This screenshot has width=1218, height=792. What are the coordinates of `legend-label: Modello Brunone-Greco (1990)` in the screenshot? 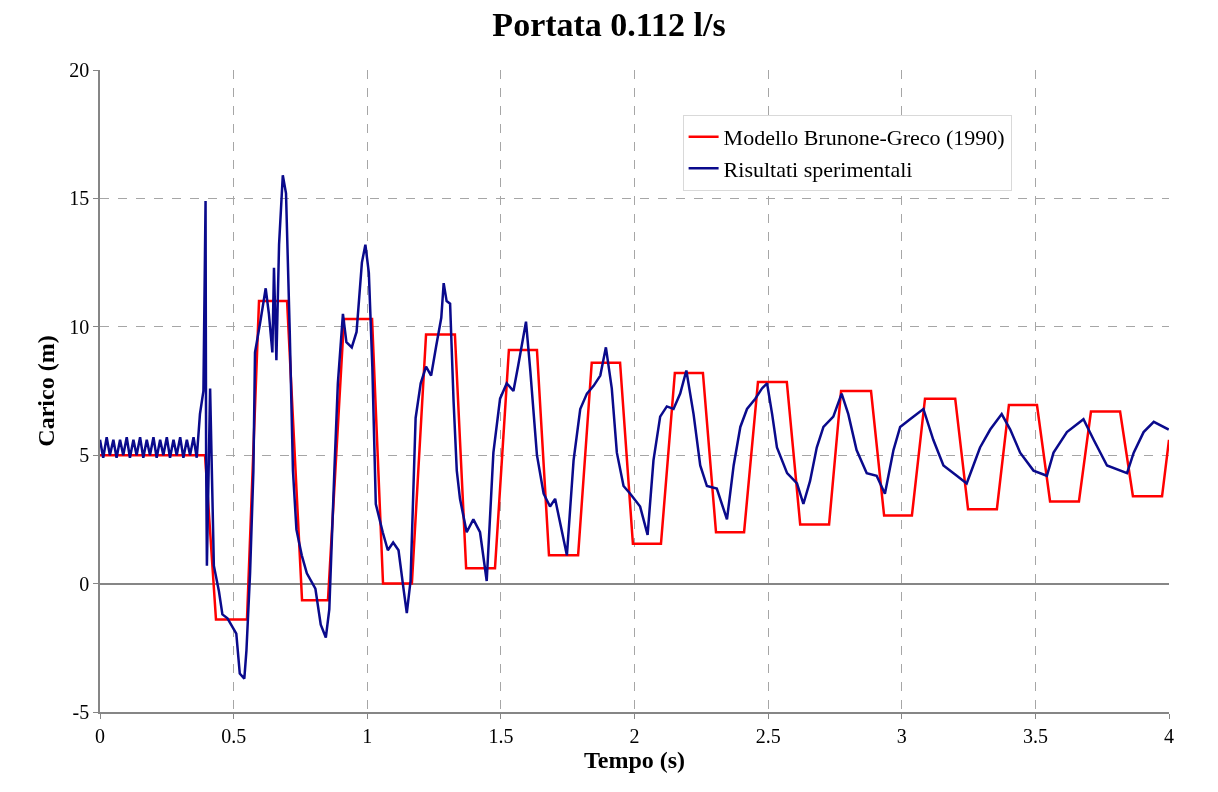 It's located at (864, 138).